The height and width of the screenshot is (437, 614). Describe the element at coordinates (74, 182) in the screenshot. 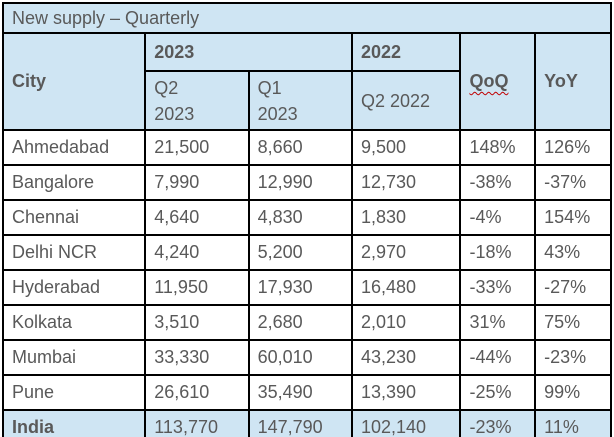

I see `city-cell: Bangalore` at that location.